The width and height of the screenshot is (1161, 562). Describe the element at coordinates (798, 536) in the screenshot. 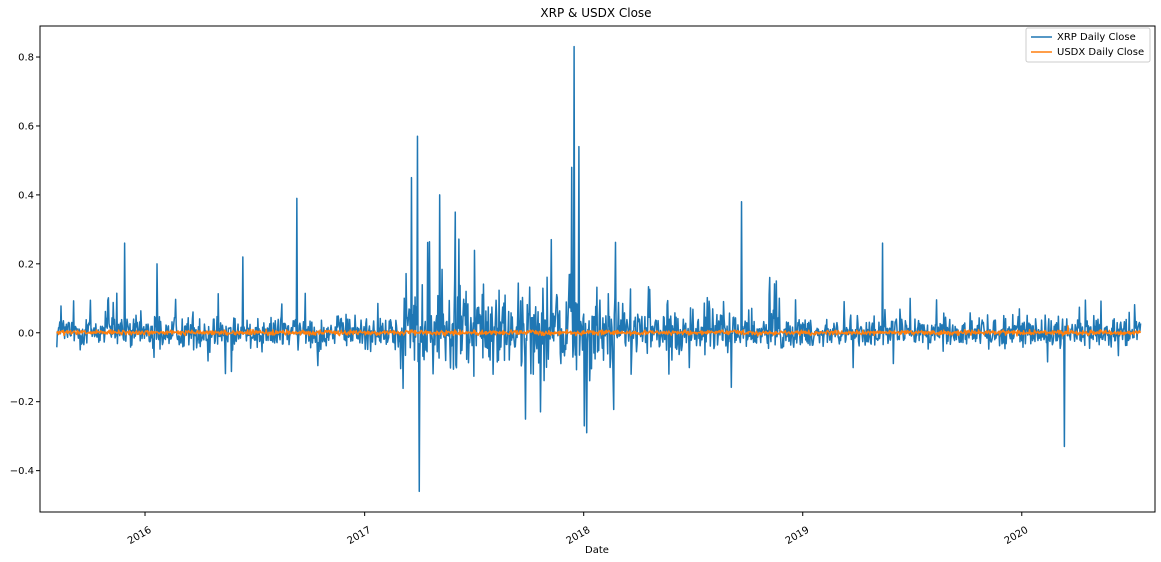

I see `x-tick-label: 2019` at that location.